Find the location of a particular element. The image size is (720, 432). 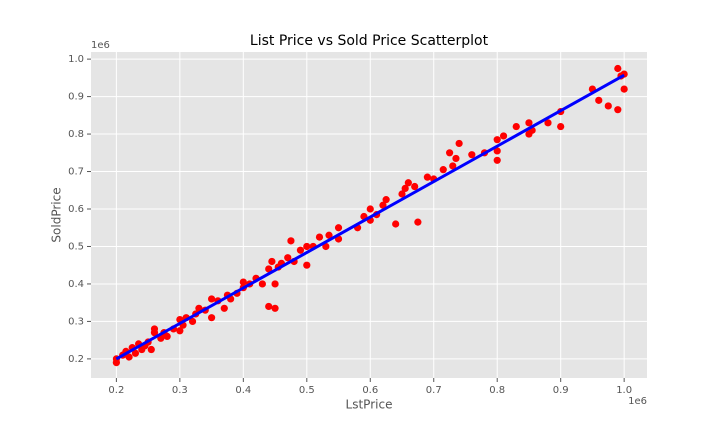

y-offset-label: 1e6 is located at coordinates (100, 45).